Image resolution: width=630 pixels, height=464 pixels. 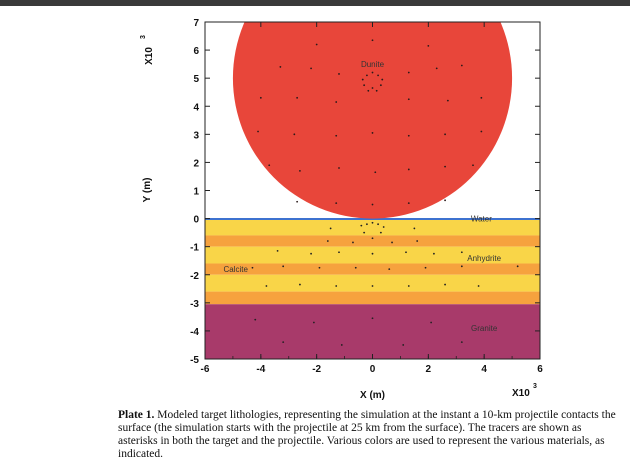 What do you see at coordinates (196, 23) in the screenshot?
I see `y-tick-label: 7` at bounding box center [196, 23].